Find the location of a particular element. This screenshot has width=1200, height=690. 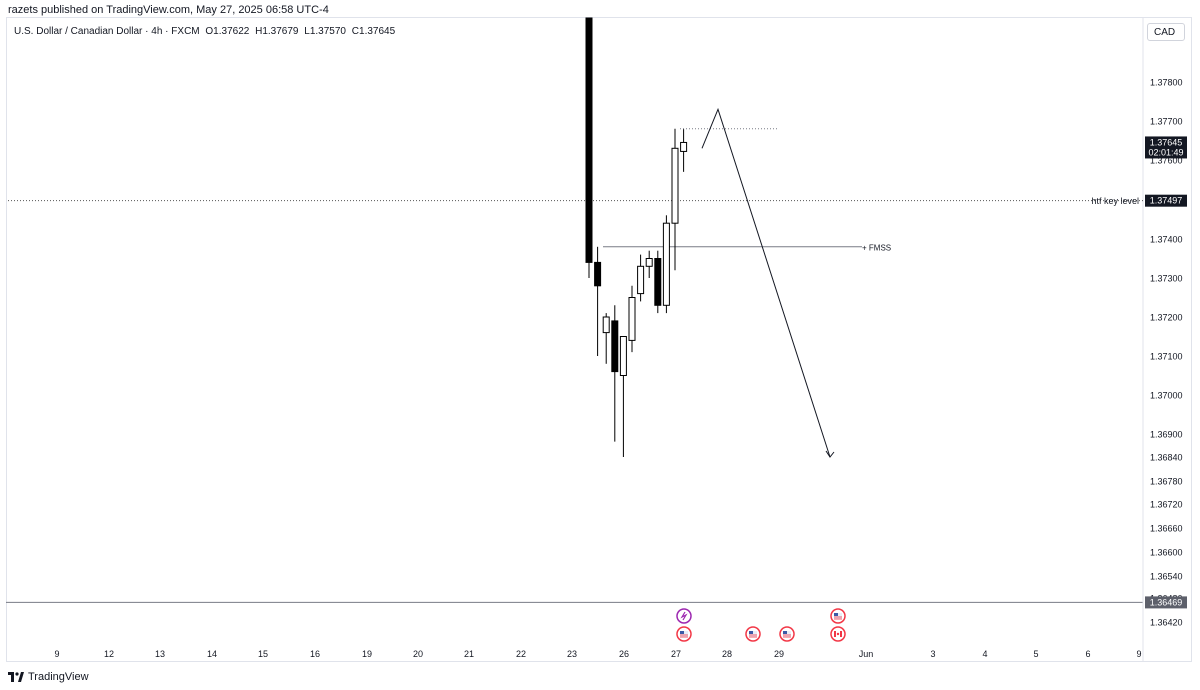

close-value: C1.37645 is located at coordinates (373, 31).